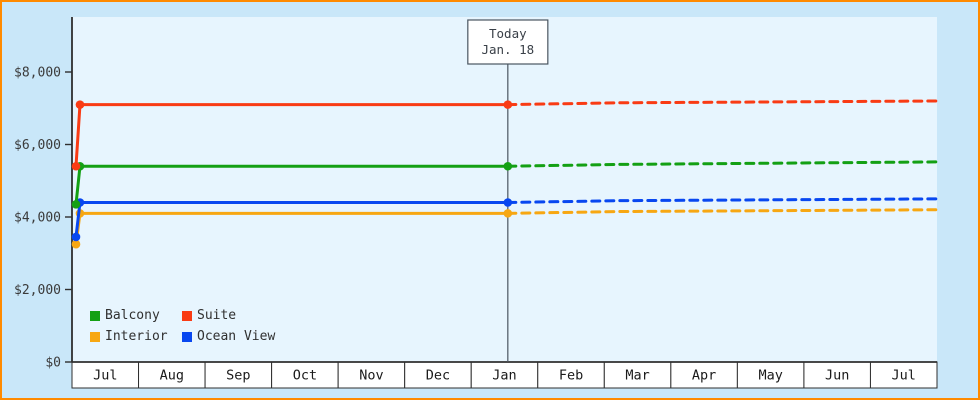 Image resolution: width=980 pixels, height=400 pixels. Describe the element at coordinates (722, 200) in the screenshot. I see `series-forecast-line-ocean-view` at that location.